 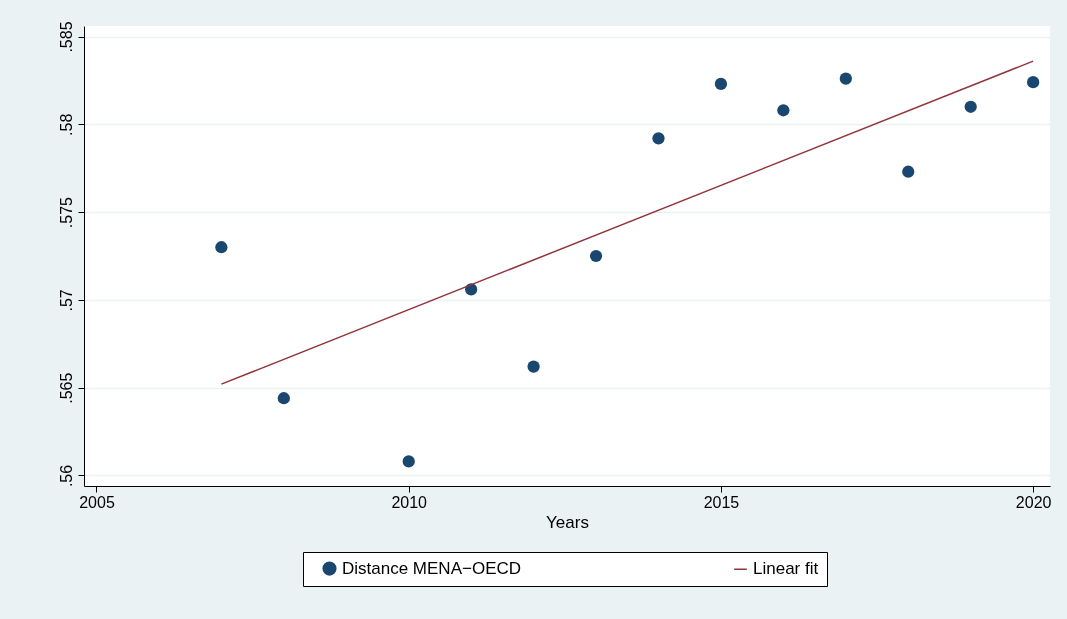 What do you see at coordinates (432, 568) in the screenshot?
I see `legend-label: Distance MENA−OECD` at bounding box center [432, 568].